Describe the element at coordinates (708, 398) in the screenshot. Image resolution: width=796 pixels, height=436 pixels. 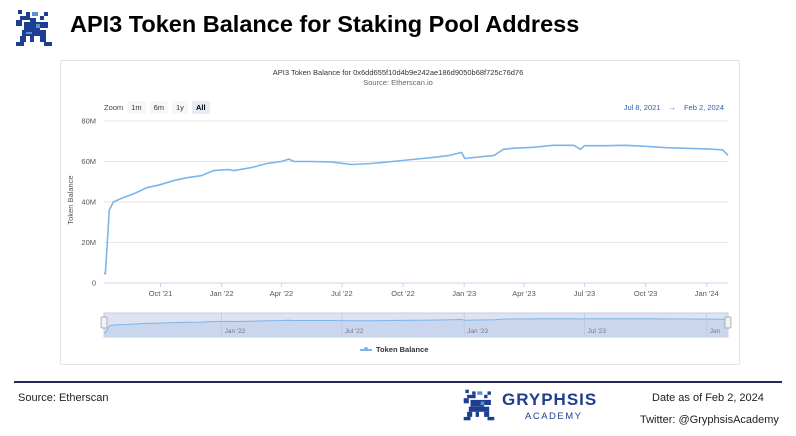
I see `footer-date: Date as of Feb 2, 2024` at that location.